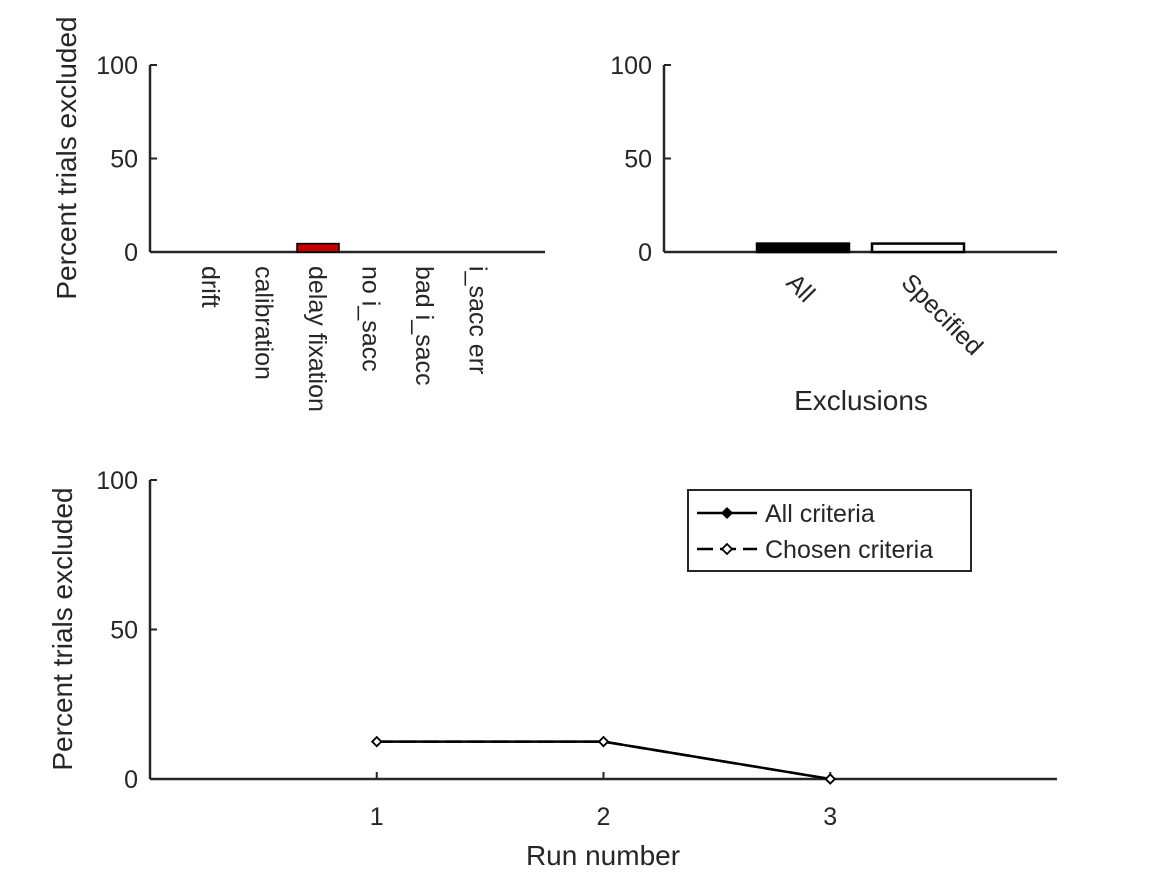 This screenshot has height=875, width=1167. What do you see at coordinates (124, 631) in the screenshot?
I see `p2-ytick-label: 50` at bounding box center [124, 631].